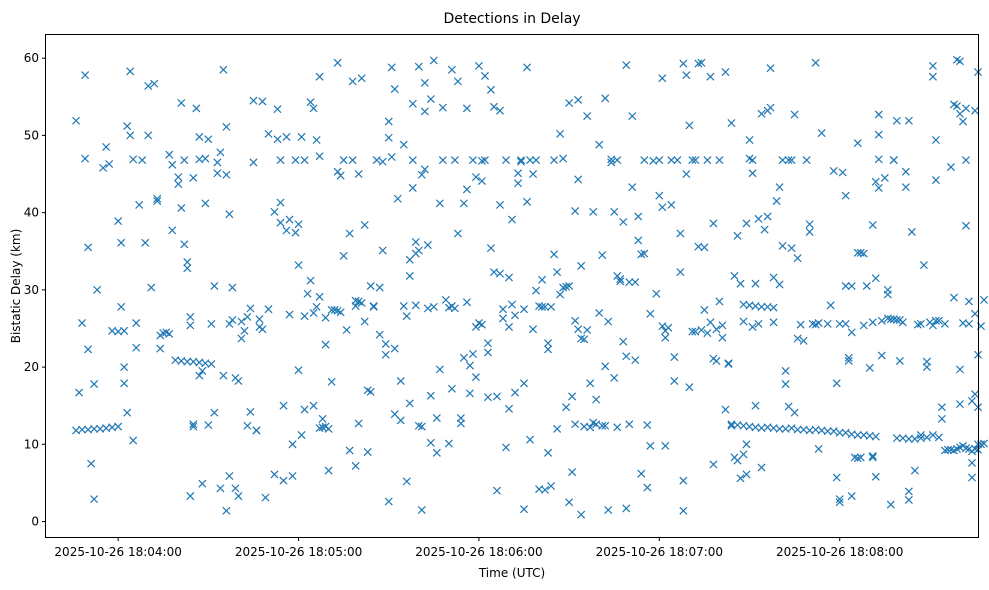 The height and width of the screenshot is (590, 989). I want to click on y-axis-label: Bistatic Delay (km), so click(16, 286).